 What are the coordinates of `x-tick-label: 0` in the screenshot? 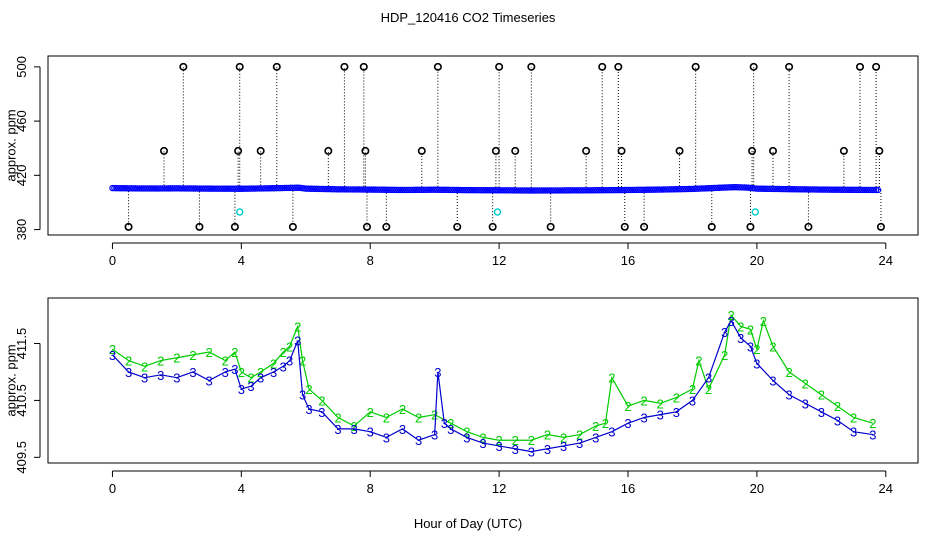 It's located at (112, 260).